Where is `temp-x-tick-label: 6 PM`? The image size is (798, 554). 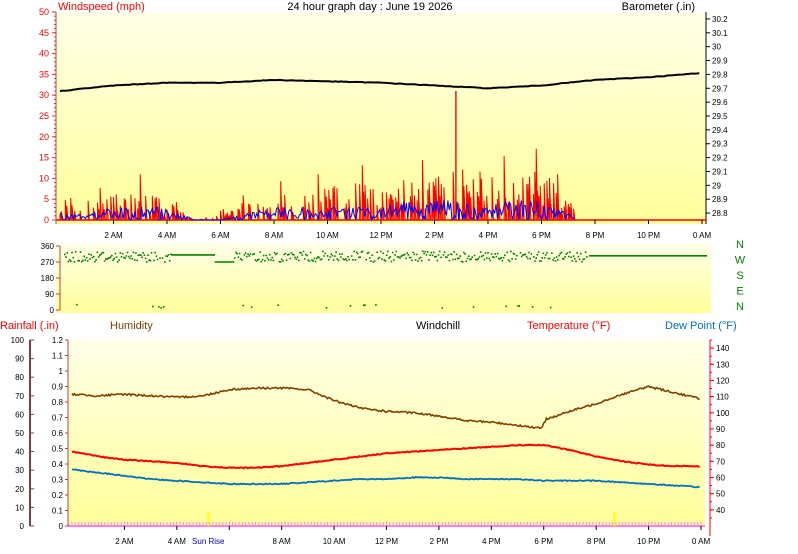 temp-x-tick-label: 6 PM is located at coordinates (543, 541).